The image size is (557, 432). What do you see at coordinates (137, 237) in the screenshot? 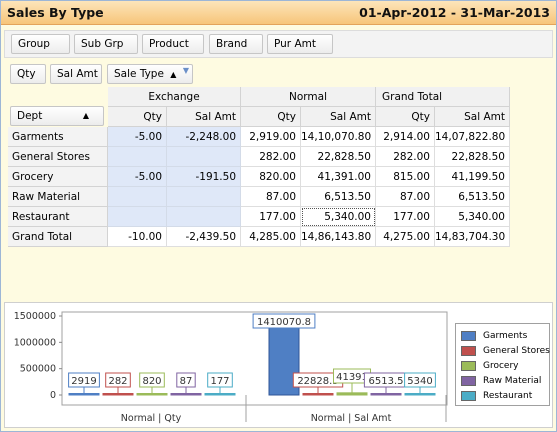
I see `total-cell: -10.00` at bounding box center [137, 237].